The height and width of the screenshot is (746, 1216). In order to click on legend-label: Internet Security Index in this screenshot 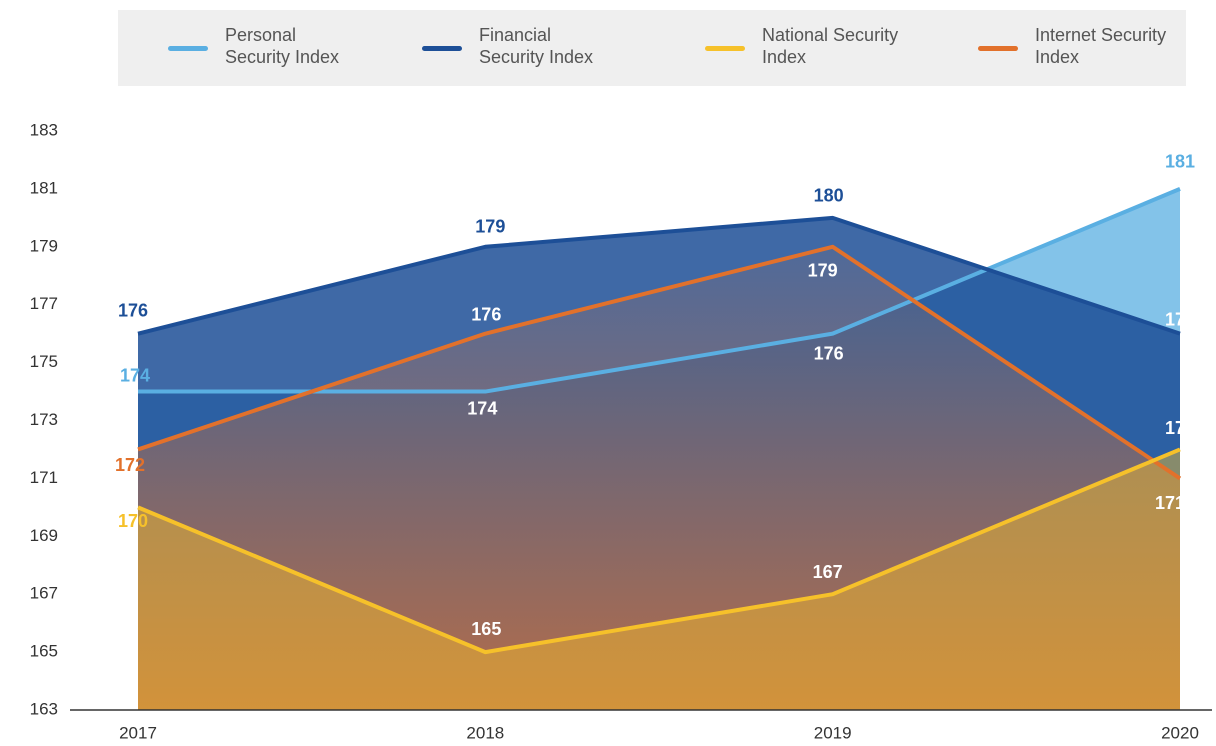, I will do `click(1101, 46)`.